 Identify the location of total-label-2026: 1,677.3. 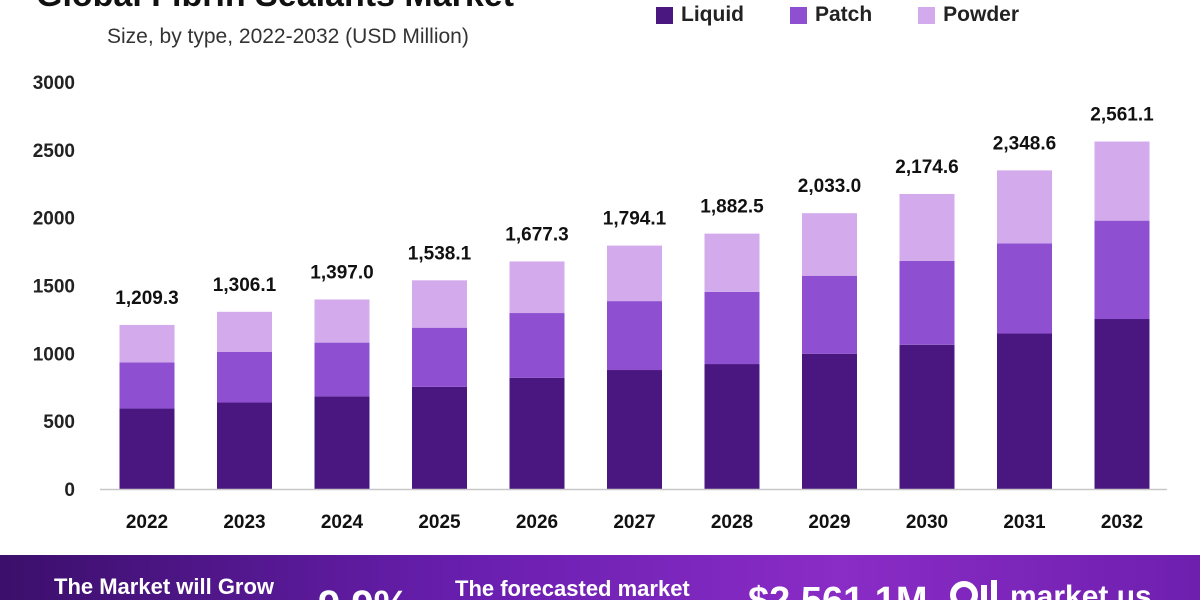
(536, 234).